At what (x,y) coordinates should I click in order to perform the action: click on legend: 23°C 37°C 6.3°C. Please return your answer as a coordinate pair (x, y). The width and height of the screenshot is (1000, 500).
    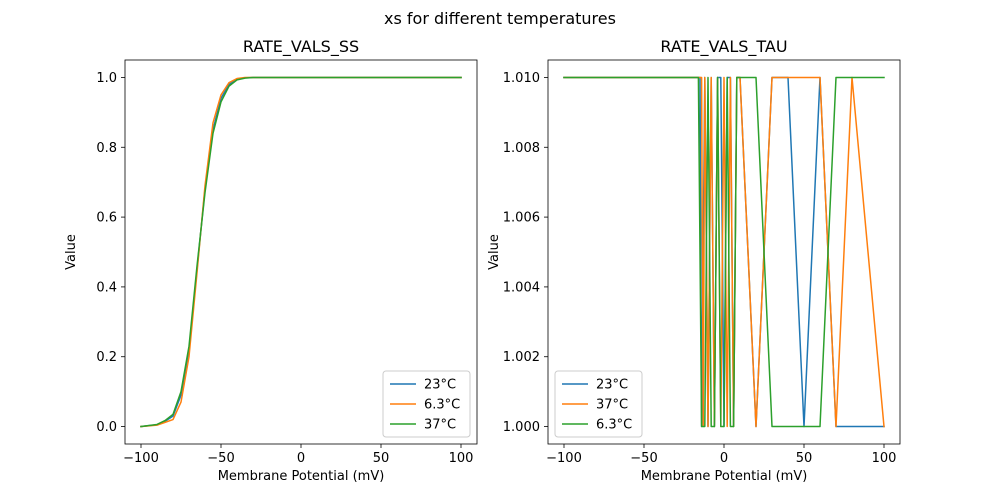
    Looking at the image, I should click on (598, 404).